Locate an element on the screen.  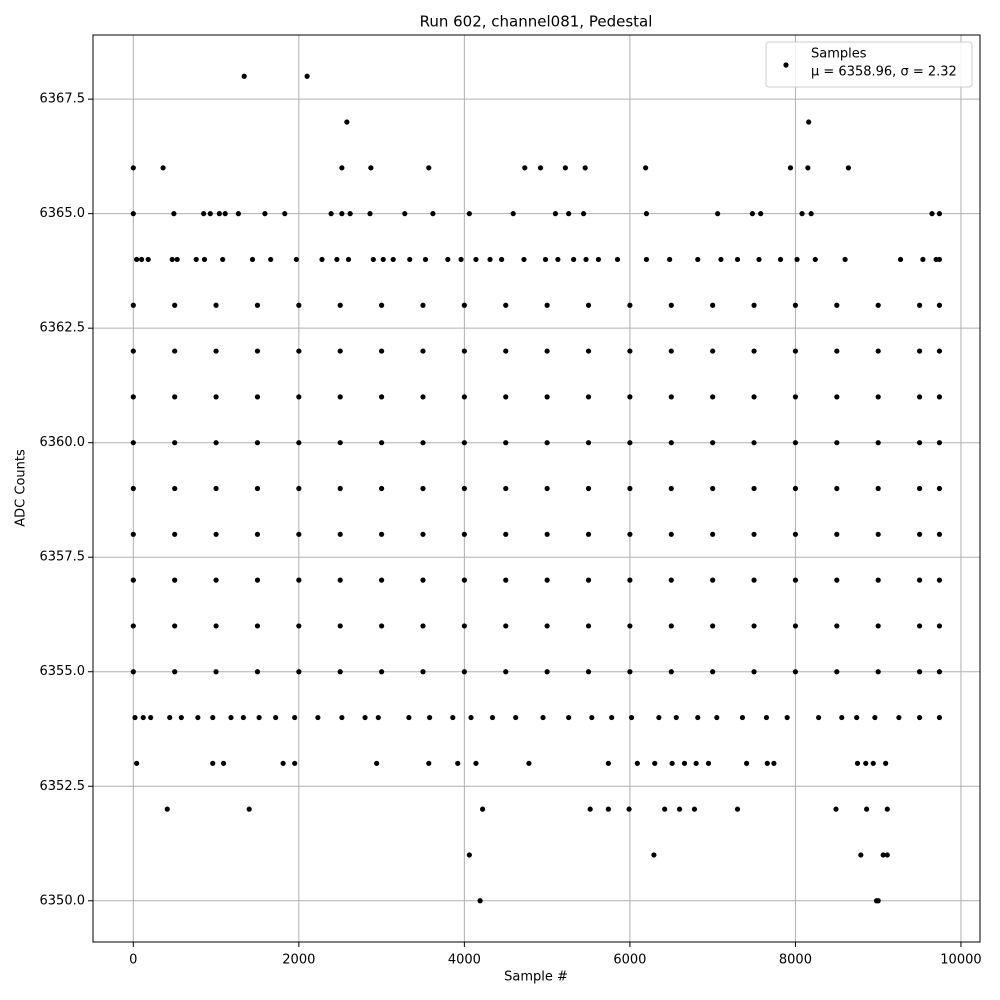
legend-marker is located at coordinates (786, 65).